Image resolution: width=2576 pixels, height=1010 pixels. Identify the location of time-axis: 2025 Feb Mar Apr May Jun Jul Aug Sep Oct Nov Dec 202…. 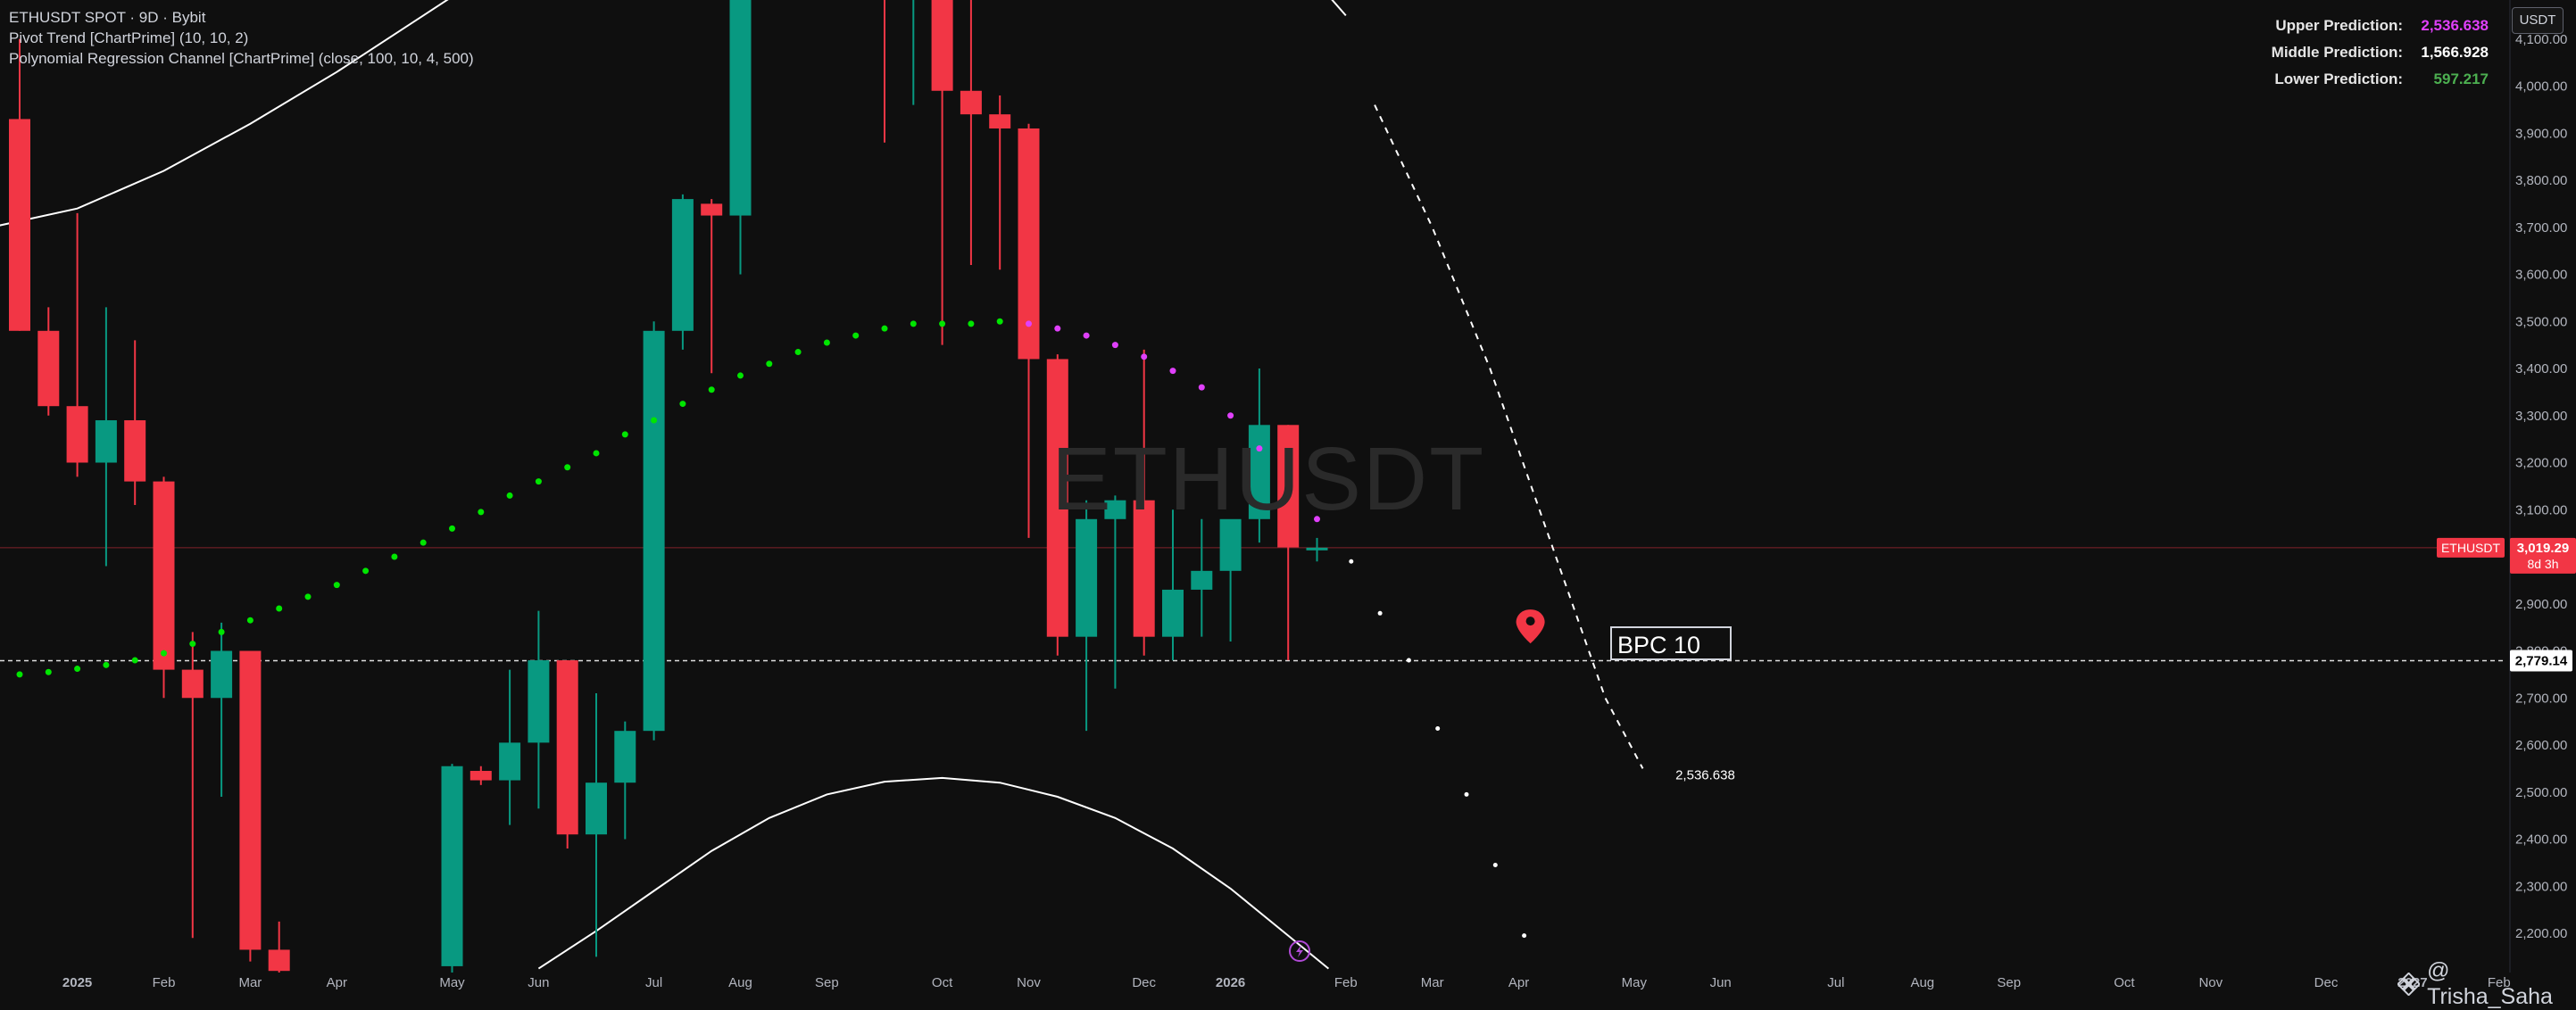
(1286, 983).